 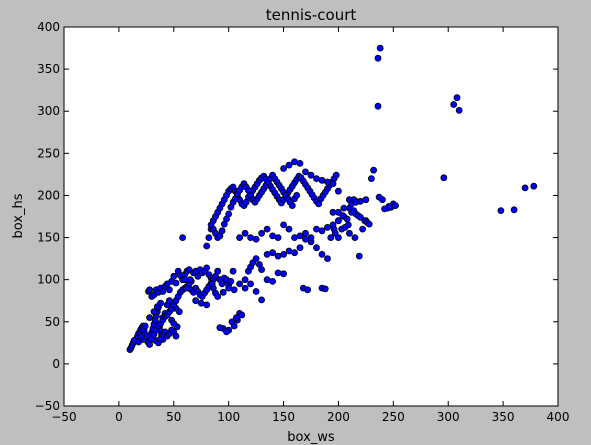 What do you see at coordinates (228, 417) in the screenshot?
I see `x-tick-label: 100` at bounding box center [228, 417].